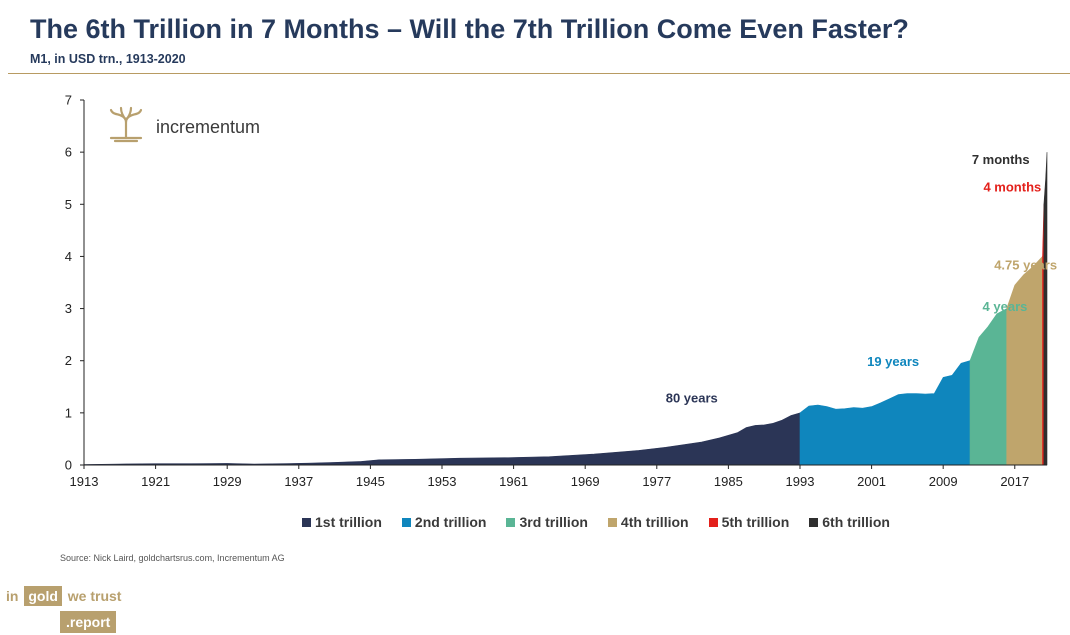 The width and height of the screenshot is (1070, 635). What do you see at coordinates (800, 481) in the screenshot?
I see `x-tick-label: 1993` at bounding box center [800, 481].